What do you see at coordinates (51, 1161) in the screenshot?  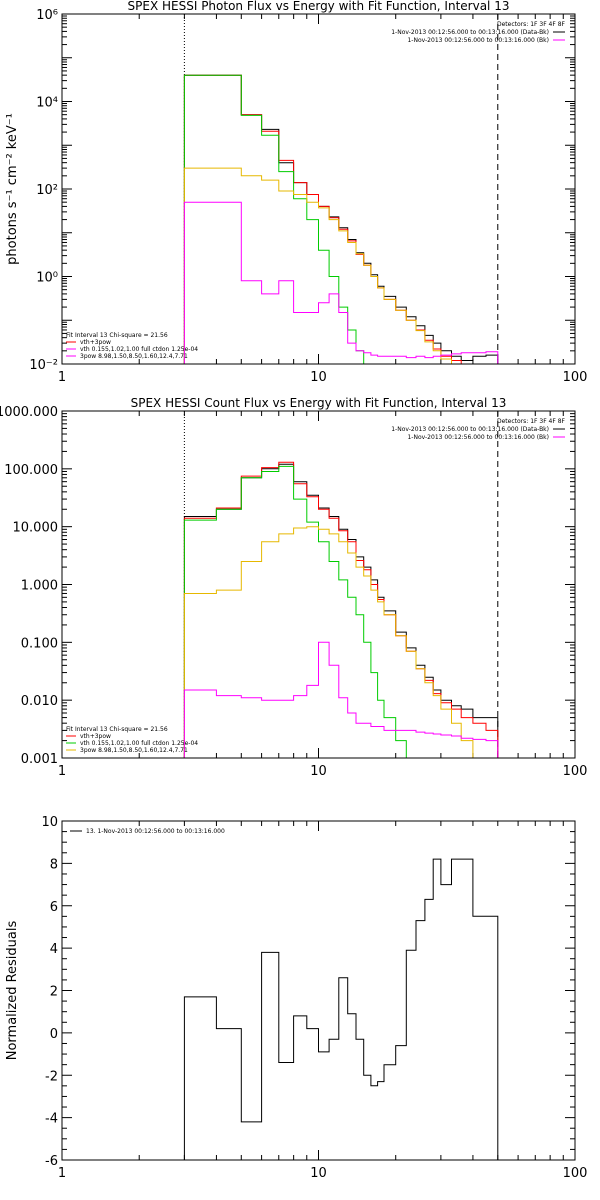 I see `y-tick-label: -6` at bounding box center [51, 1161].